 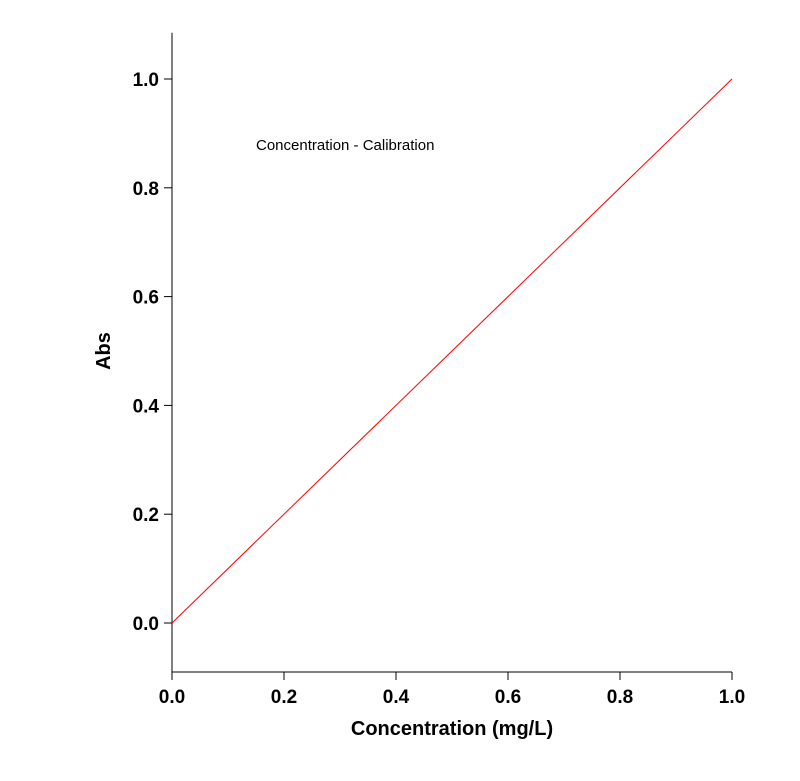 What do you see at coordinates (508, 697) in the screenshot?
I see `x-tick-label: 0.6` at bounding box center [508, 697].